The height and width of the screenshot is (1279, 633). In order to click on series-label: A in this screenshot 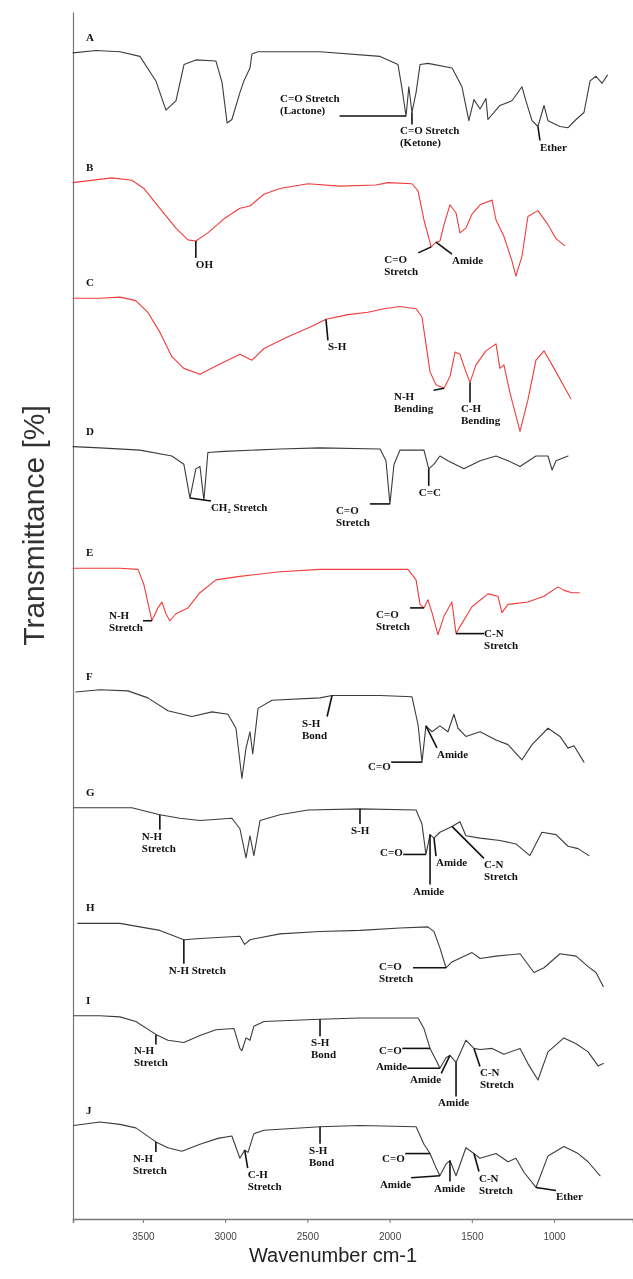, I will do `click(90, 36)`.